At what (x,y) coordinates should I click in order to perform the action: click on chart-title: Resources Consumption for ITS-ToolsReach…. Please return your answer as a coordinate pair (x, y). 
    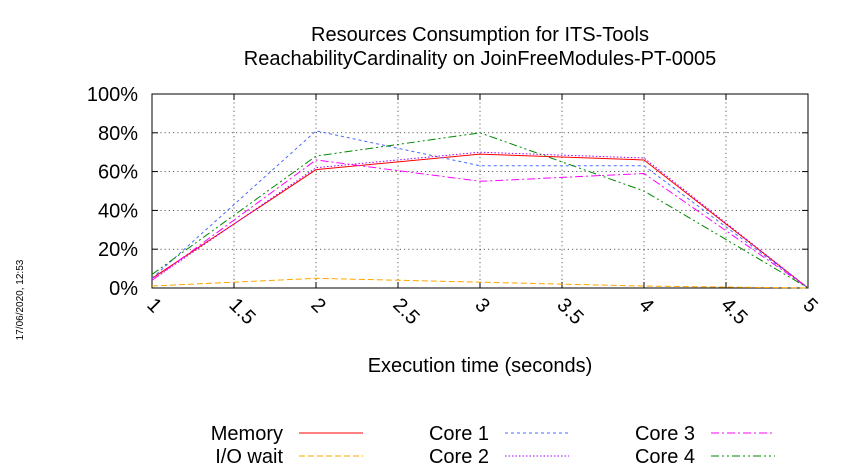
    Looking at the image, I should click on (480, 47).